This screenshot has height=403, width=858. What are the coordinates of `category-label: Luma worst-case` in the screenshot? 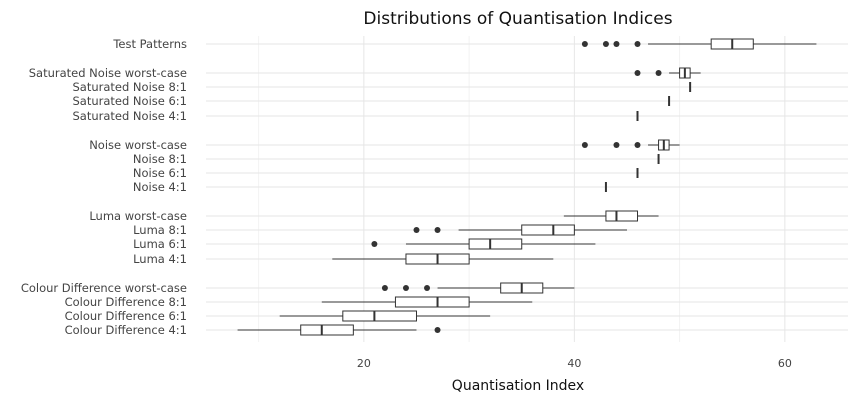 It's located at (138, 216).